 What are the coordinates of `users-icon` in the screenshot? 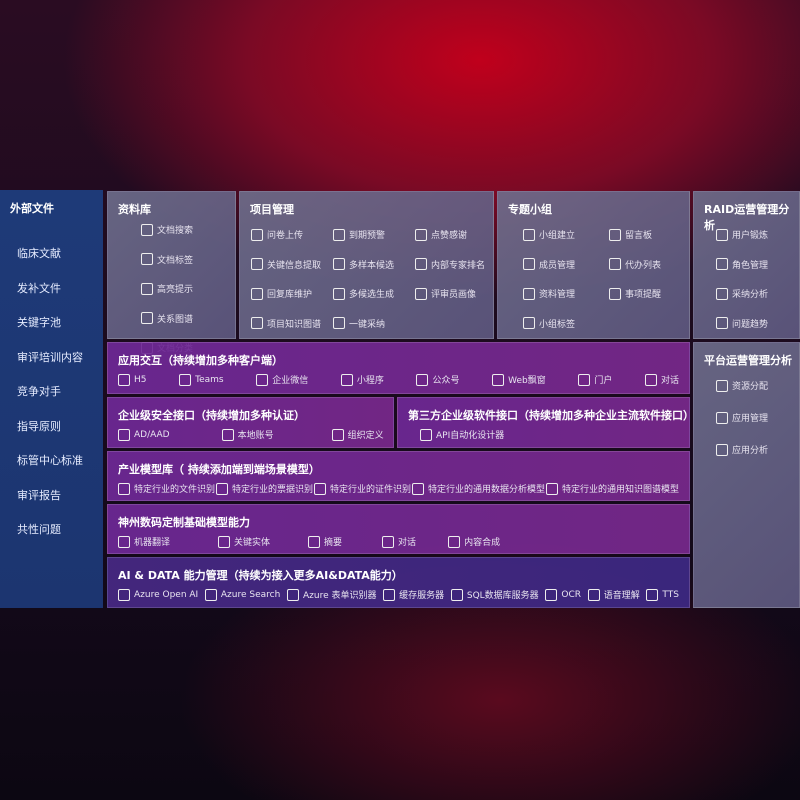 It's located at (722, 264).